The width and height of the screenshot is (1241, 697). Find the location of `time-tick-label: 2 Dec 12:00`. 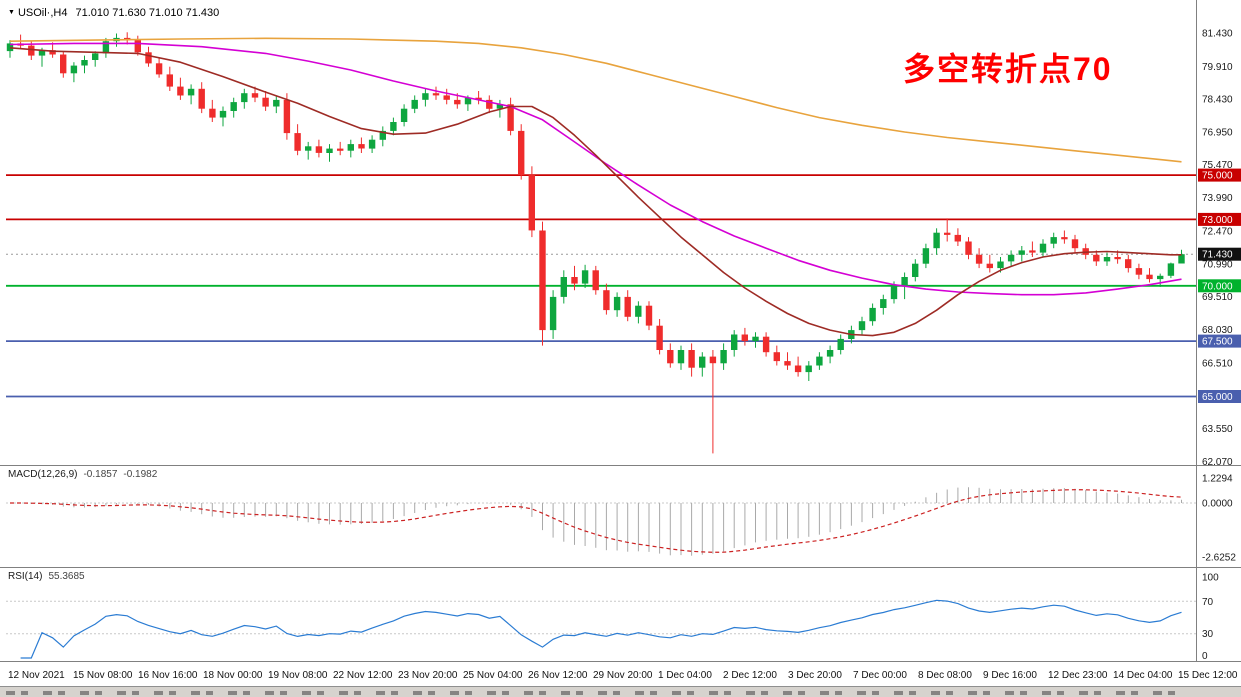

time-tick-label: 2 Dec 12:00 is located at coordinates (750, 675).